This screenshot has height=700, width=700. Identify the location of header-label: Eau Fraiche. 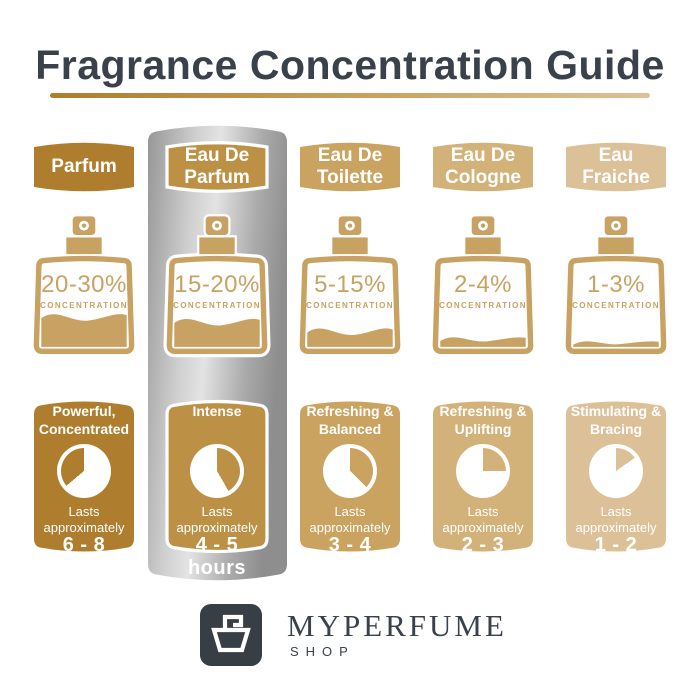
(616, 166).